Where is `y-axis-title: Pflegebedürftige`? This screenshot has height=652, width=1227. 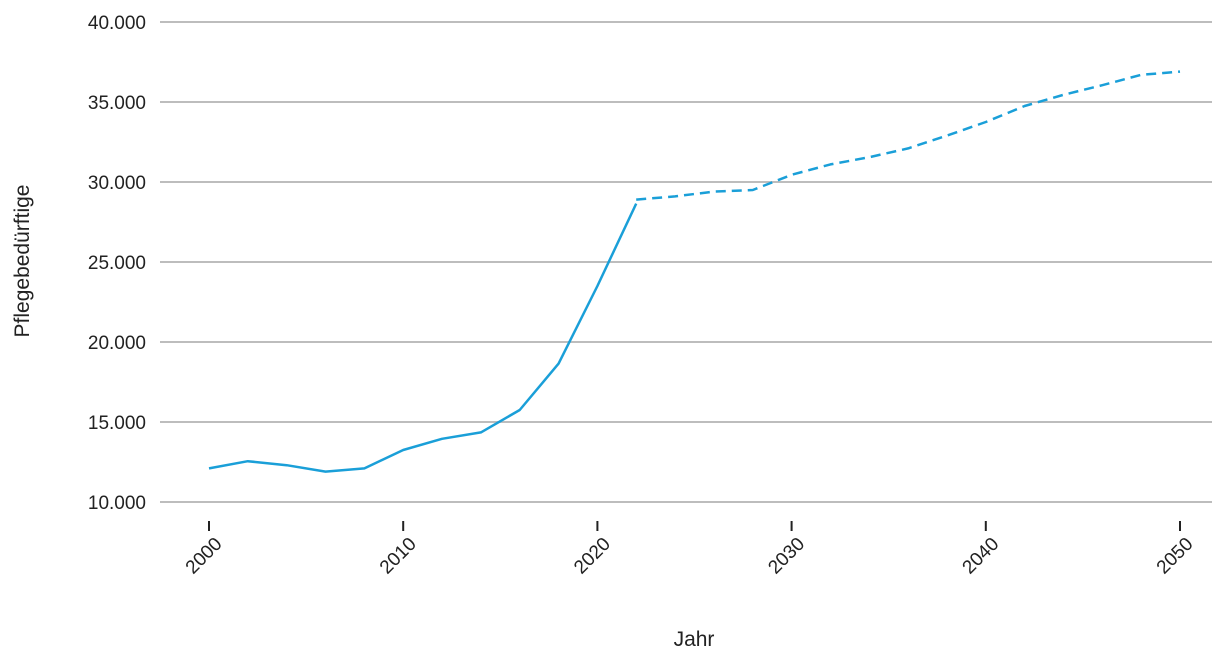 y-axis-title: Pflegebedürftige is located at coordinates (22, 261).